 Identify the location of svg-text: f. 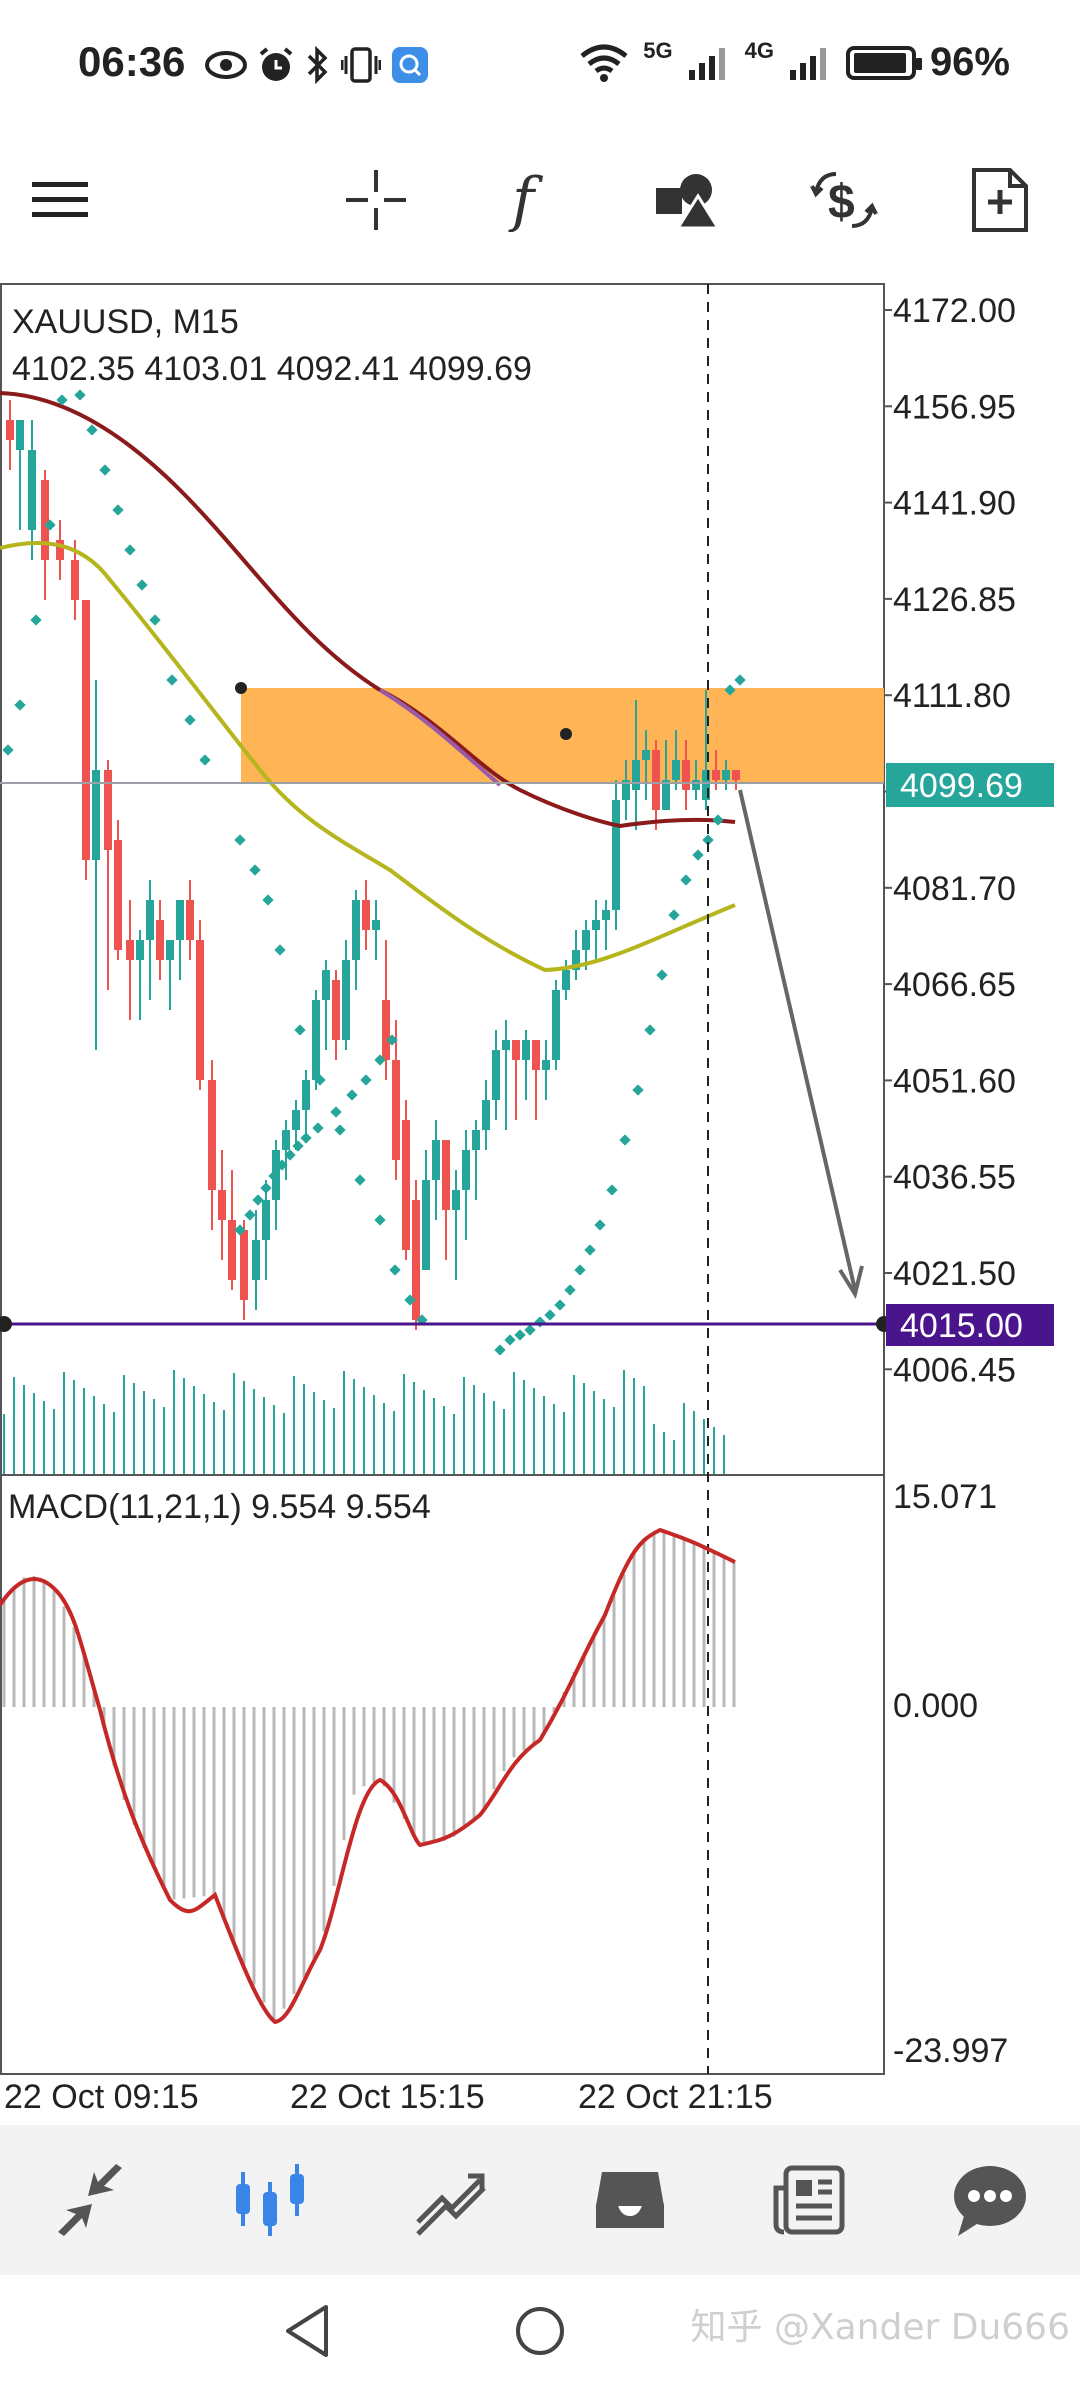
(526, 200).